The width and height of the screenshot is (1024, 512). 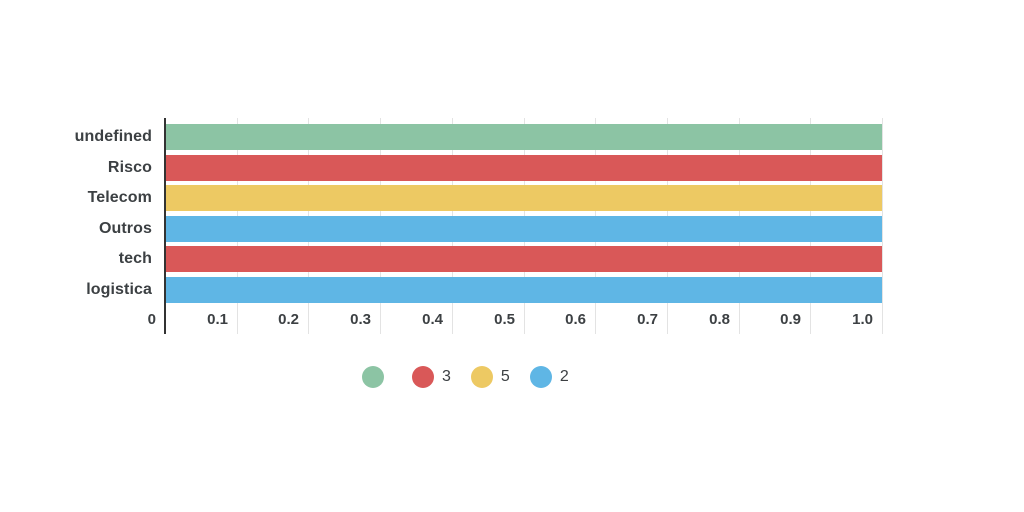 What do you see at coordinates (151, 319) in the screenshot?
I see `x-tick-label: 0` at bounding box center [151, 319].